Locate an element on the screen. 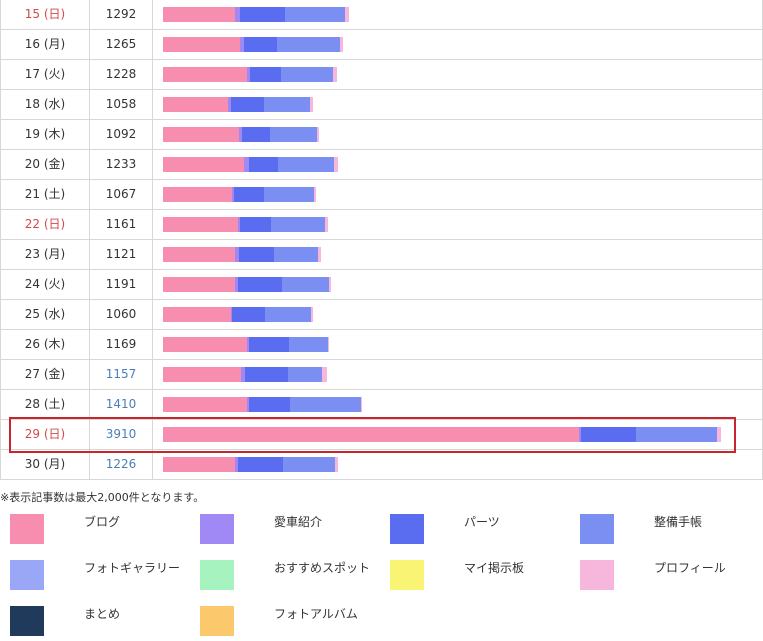 This screenshot has width=763, height=641. table-row: 24 (火) 1191 is located at coordinates (381, 285).